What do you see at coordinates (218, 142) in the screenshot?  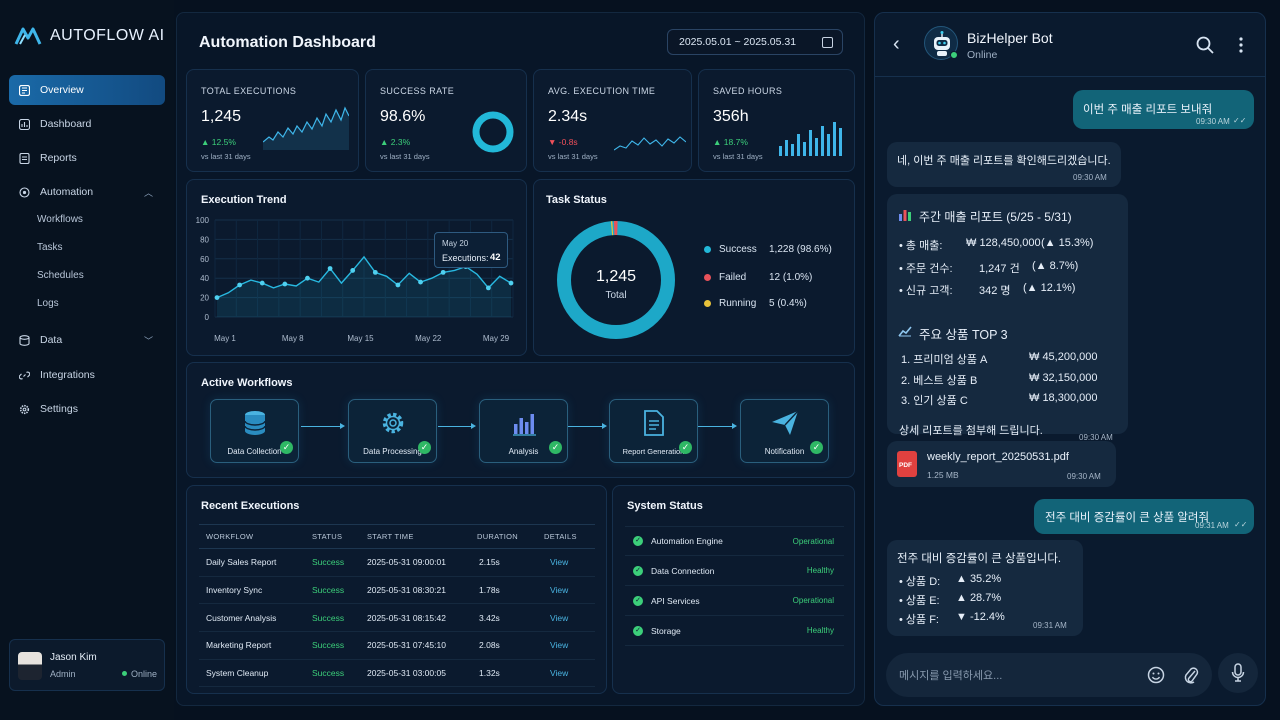 I see `stat-delta: ▲ 12.5%` at bounding box center [218, 142].